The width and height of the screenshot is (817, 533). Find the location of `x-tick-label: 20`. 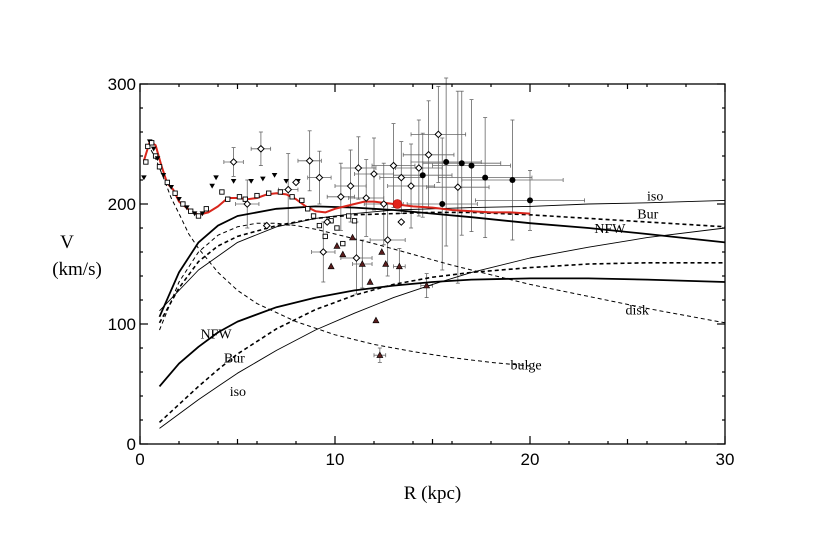

x-tick-label: 20 is located at coordinates (530, 459).